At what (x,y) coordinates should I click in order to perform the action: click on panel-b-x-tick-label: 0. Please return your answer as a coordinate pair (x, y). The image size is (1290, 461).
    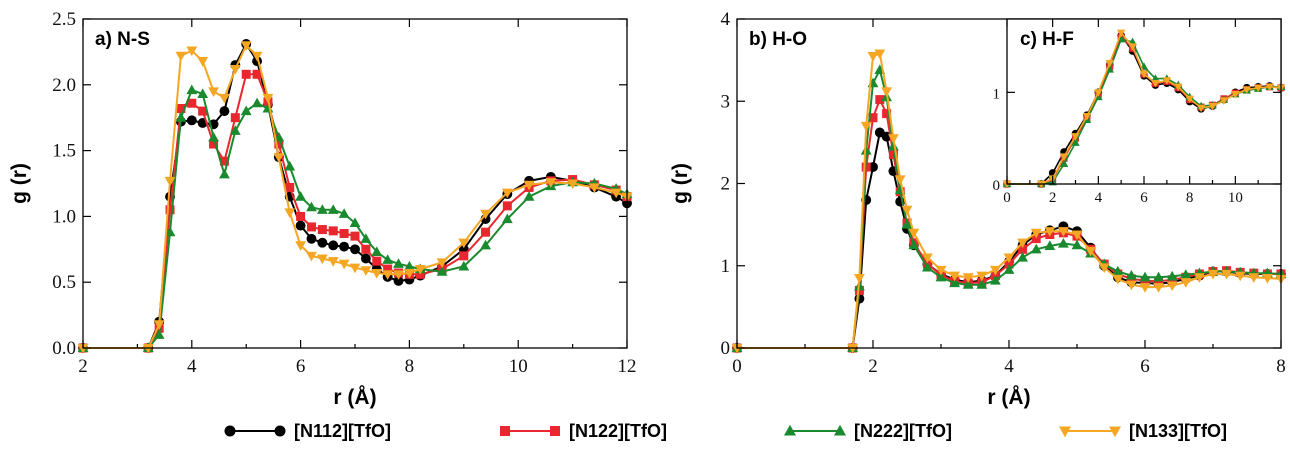
    Looking at the image, I should click on (737, 366).